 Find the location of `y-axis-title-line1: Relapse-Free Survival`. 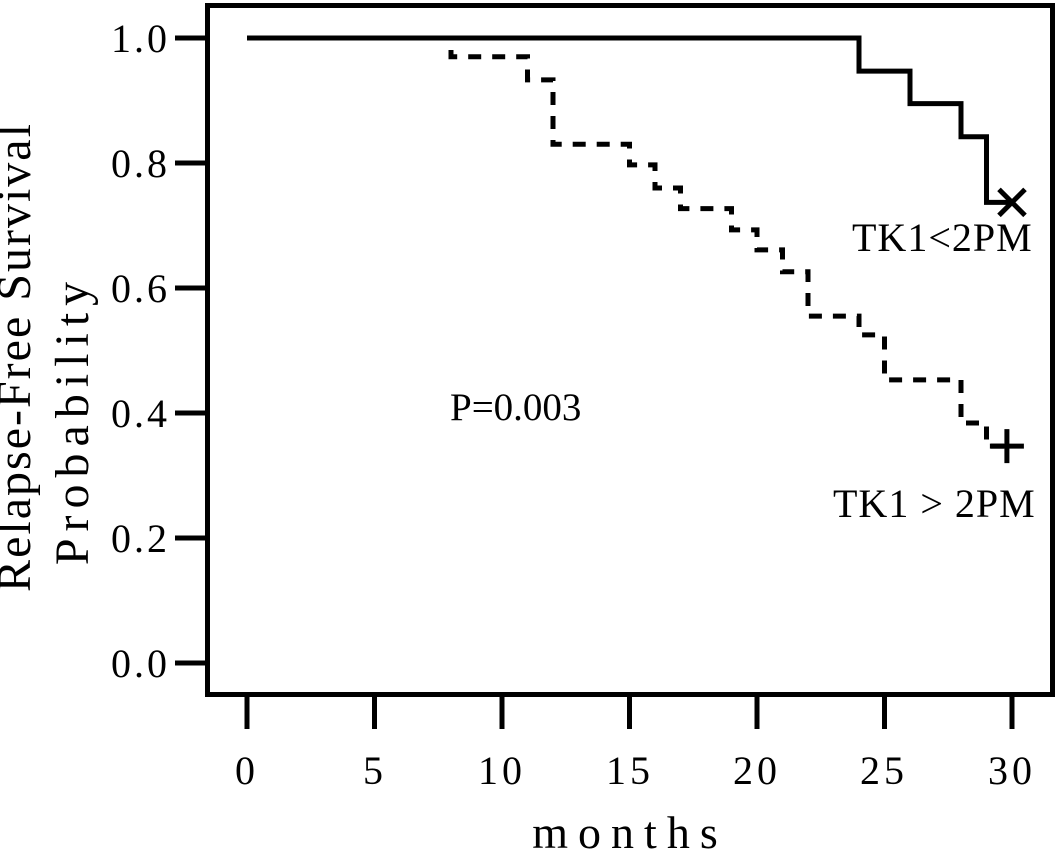

y-axis-title-line1: Relapse-Free Survival is located at coordinates (20, 357).